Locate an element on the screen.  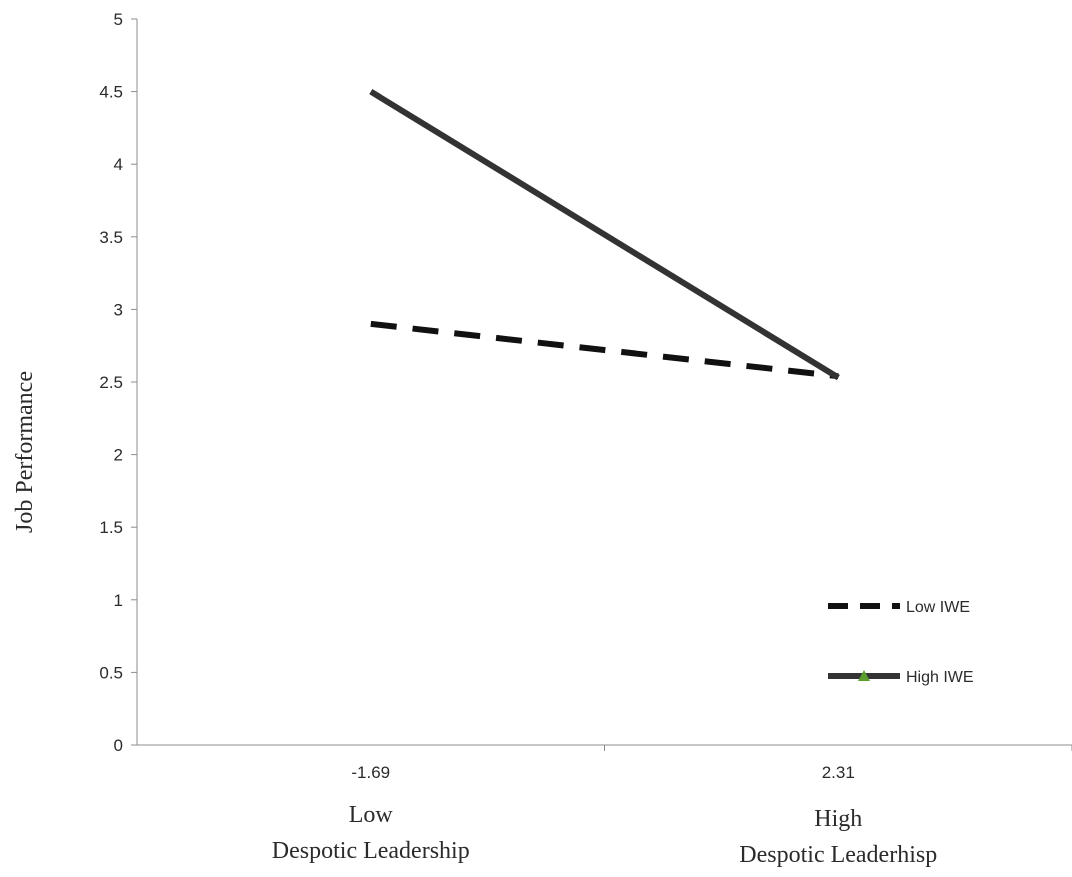
y-tick-label: 0 is located at coordinates (118, 745).